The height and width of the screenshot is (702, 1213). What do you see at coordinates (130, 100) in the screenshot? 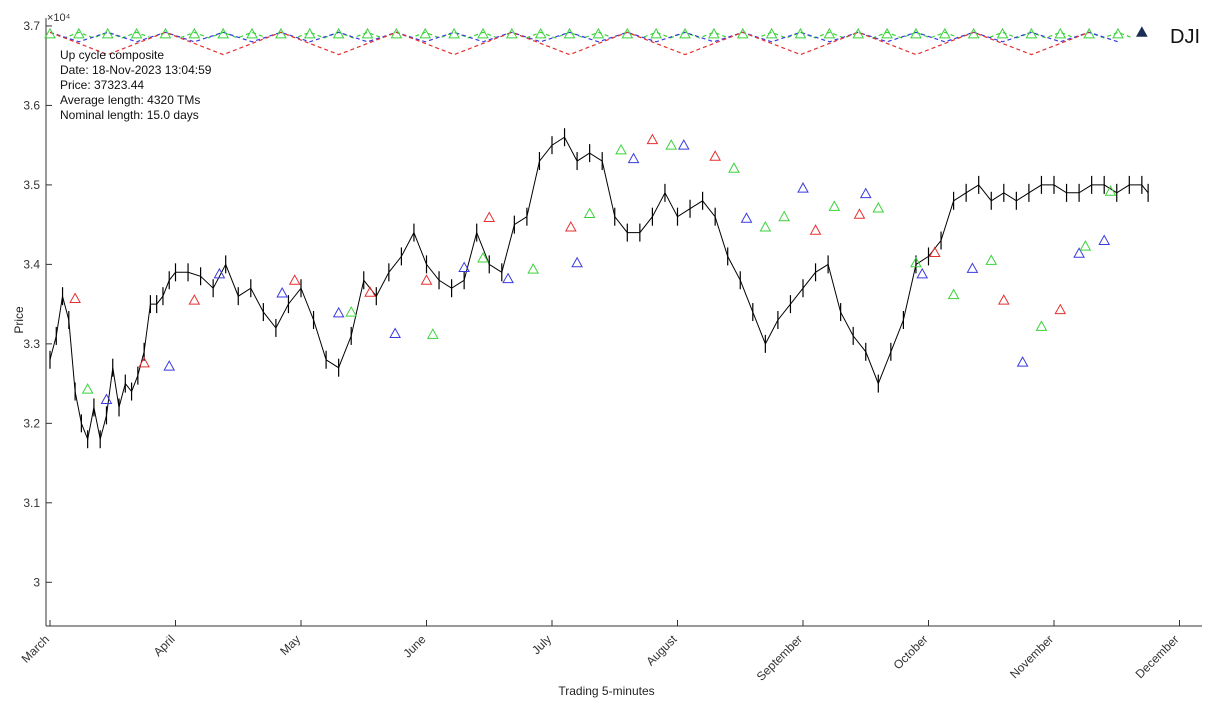
I see `info-average-length: Average length: 4320 TMs` at bounding box center [130, 100].